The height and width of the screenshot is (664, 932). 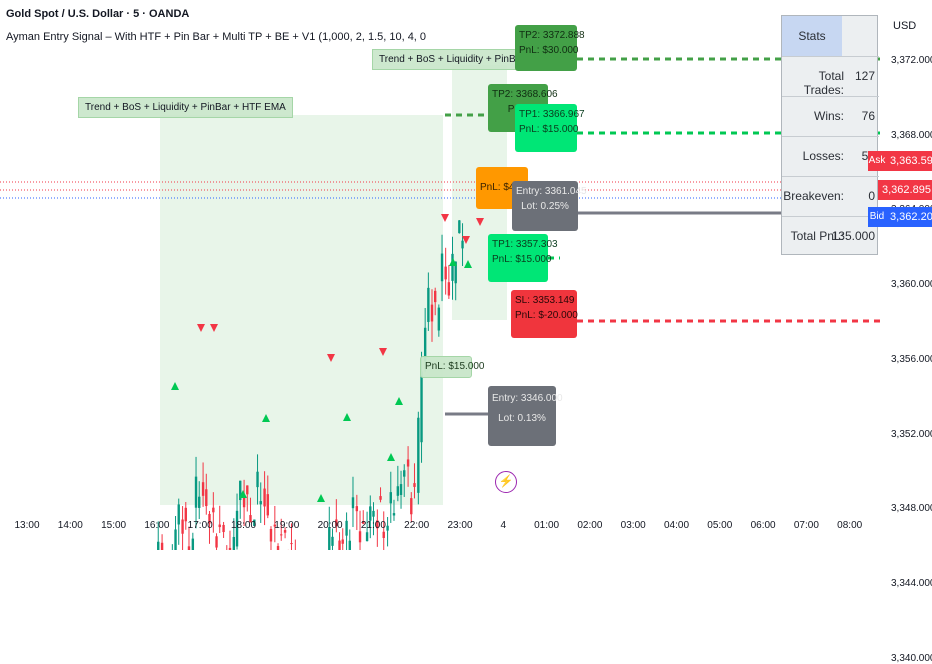 I want to click on signal-markers, so click(x=327, y=358).